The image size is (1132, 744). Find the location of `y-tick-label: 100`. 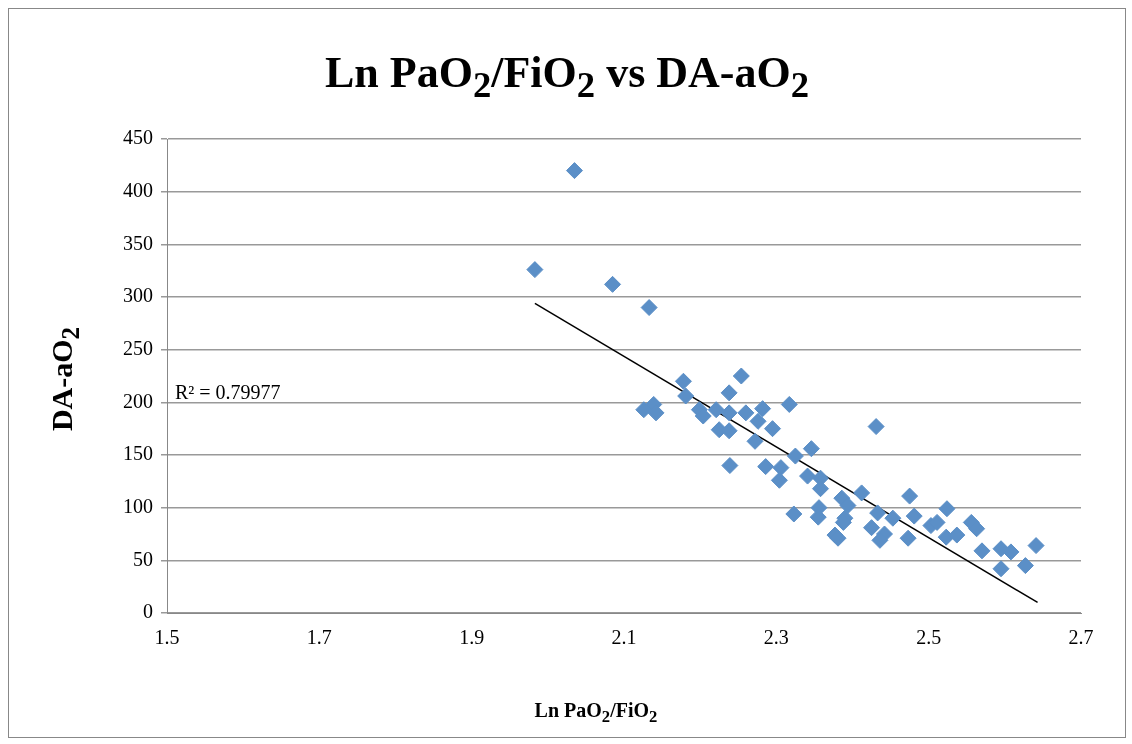

y-tick-label: 100 is located at coordinates (138, 505).